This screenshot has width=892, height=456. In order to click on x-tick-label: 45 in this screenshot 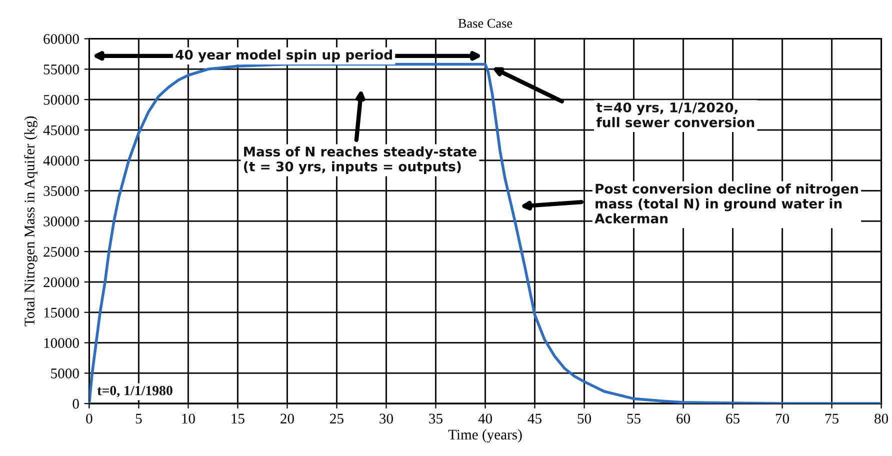, I will do `click(535, 419)`.